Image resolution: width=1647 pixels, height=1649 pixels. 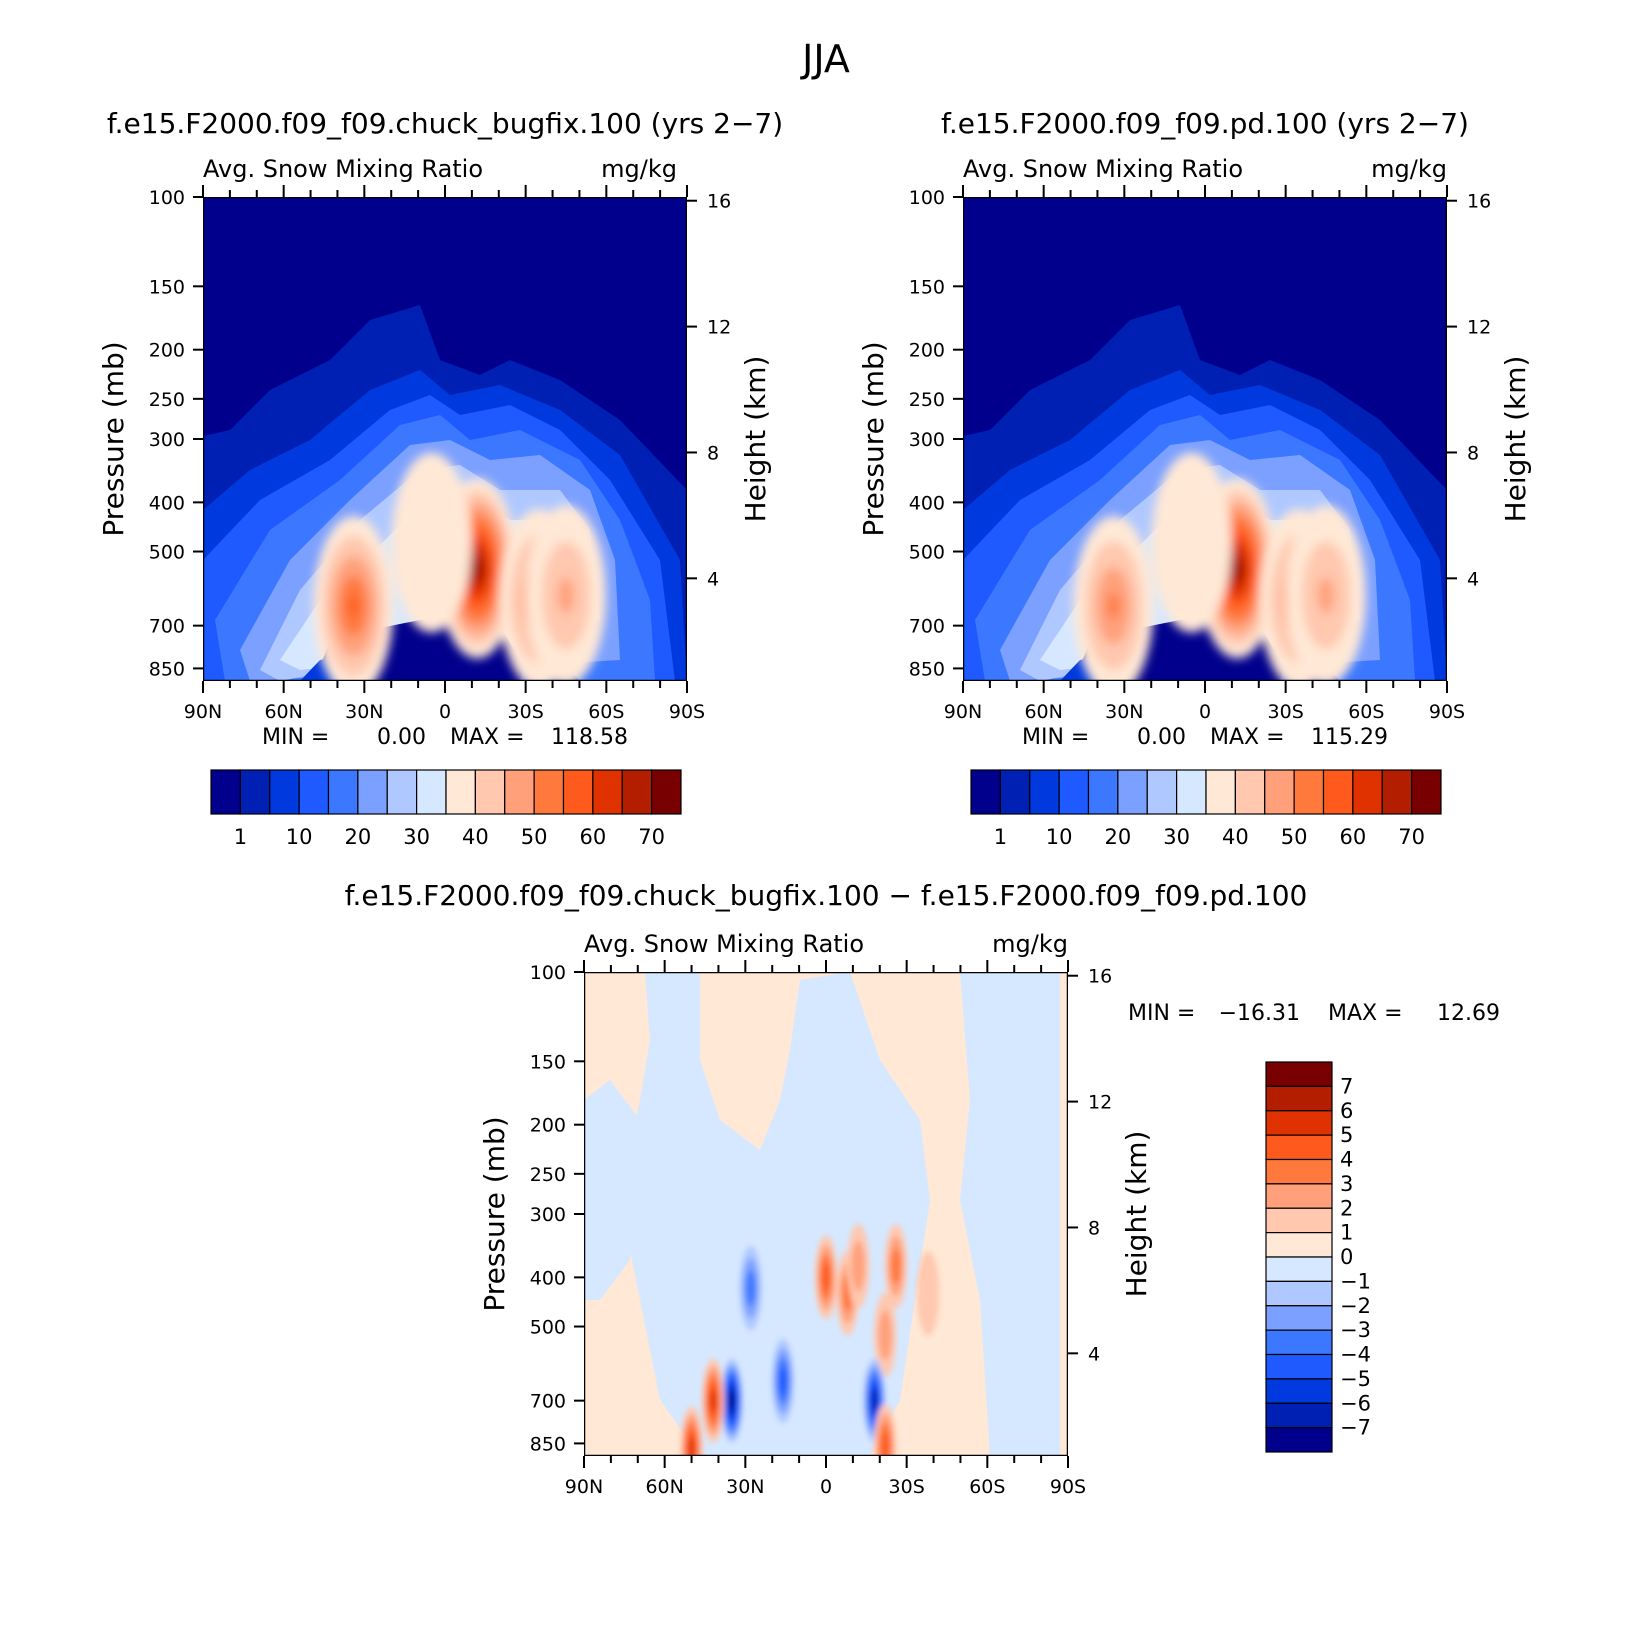 I want to click on colorbar-label: 30, so click(x=1176, y=837).